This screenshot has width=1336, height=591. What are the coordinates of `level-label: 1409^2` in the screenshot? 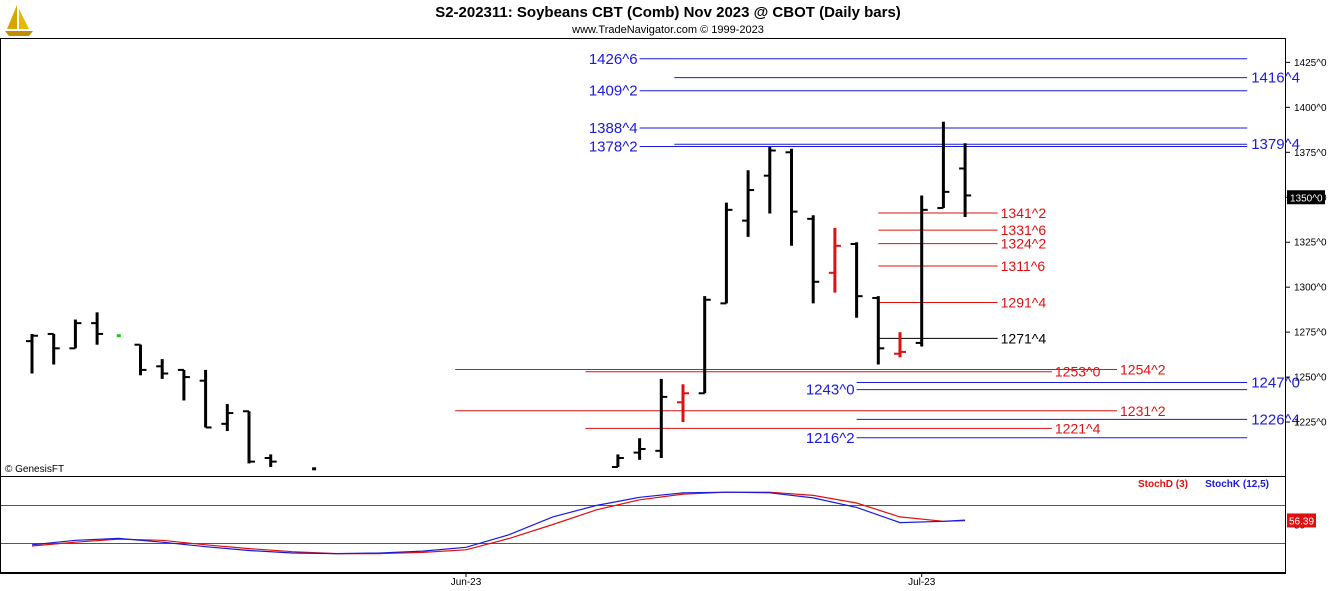 It's located at (613, 91).